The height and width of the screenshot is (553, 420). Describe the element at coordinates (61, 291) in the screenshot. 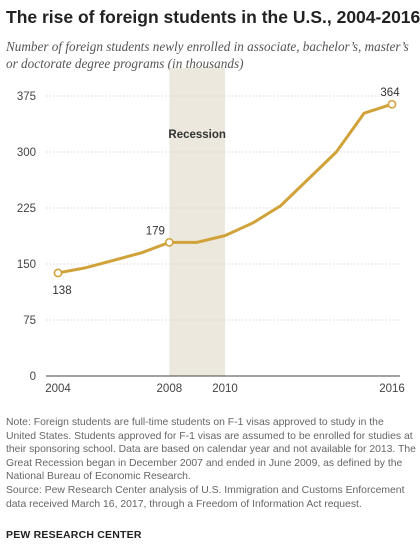

I see `data-label: 138` at that location.